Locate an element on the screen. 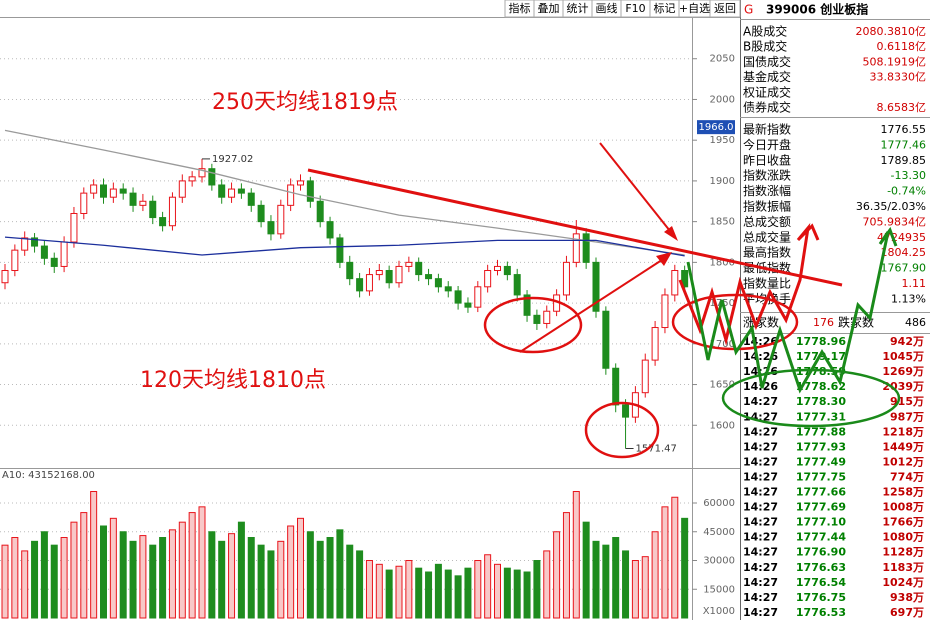  tick-price: 1777.66 is located at coordinates (821, 492).